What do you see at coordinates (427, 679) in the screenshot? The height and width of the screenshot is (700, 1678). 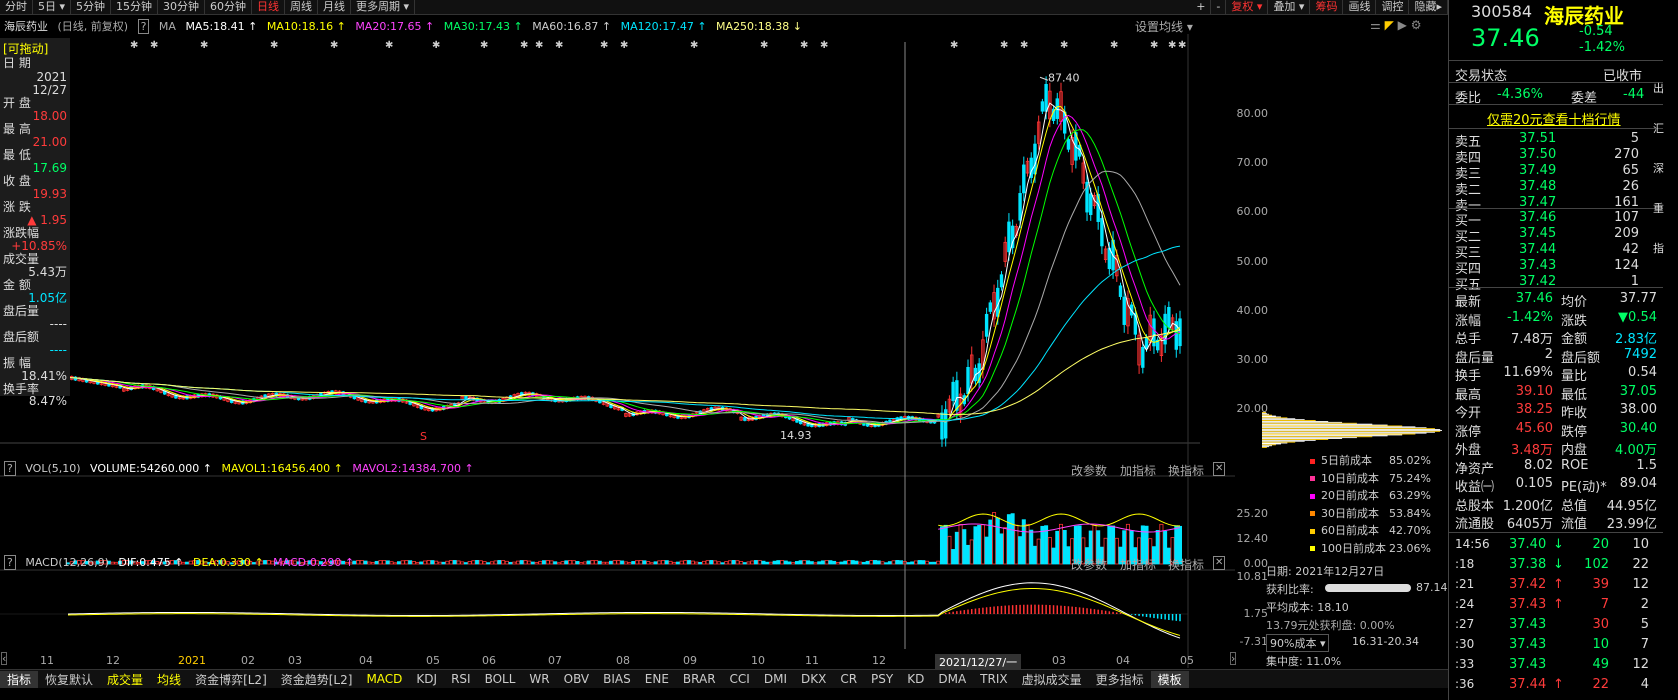 I see `indicator-tab: KDJ` at bounding box center [427, 679].